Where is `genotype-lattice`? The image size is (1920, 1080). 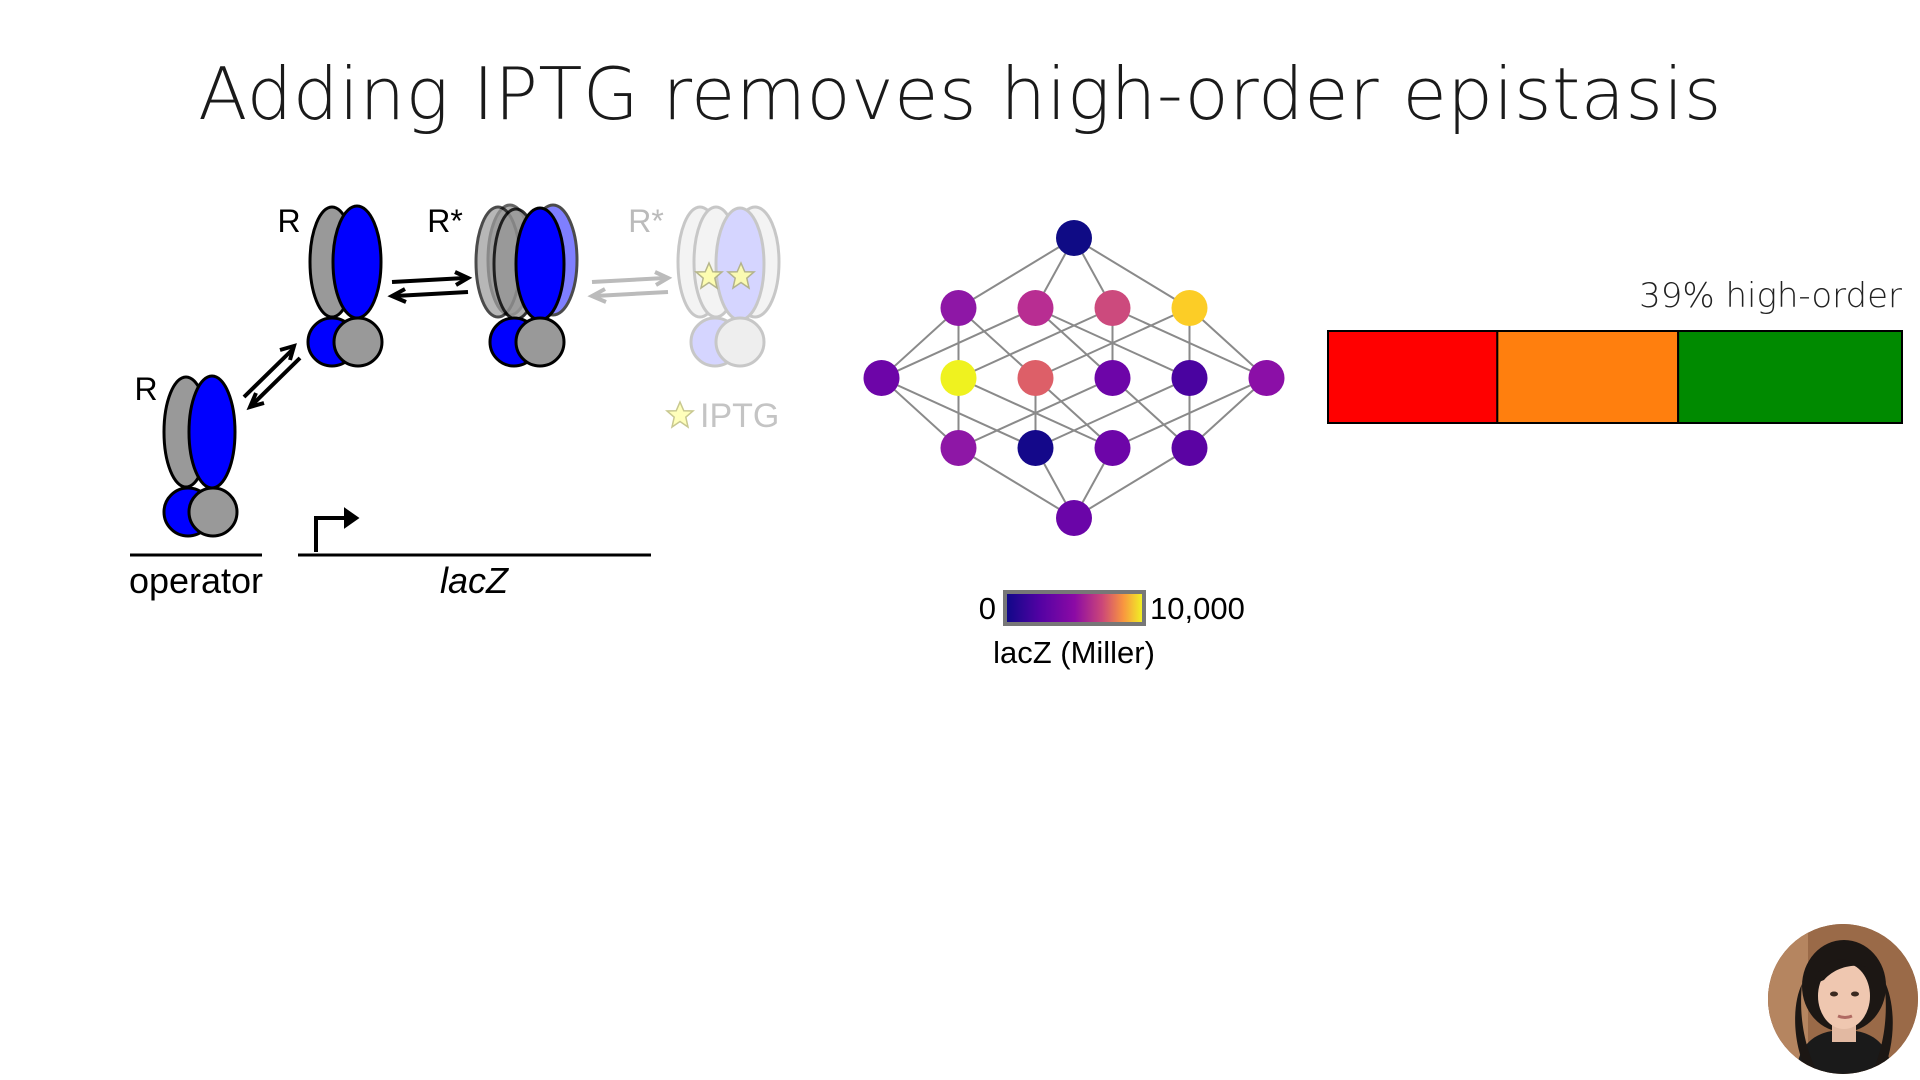
genotype-lattice is located at coordinates (1074, 378).